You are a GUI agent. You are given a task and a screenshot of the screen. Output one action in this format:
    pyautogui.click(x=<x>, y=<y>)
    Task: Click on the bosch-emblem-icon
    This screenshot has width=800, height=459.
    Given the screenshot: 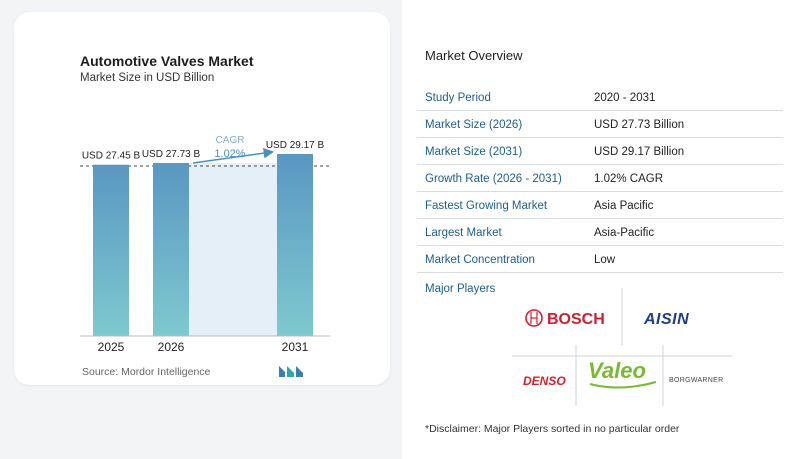 What is the action you would take?
    pyautogui.click(x=534, y=318)
    